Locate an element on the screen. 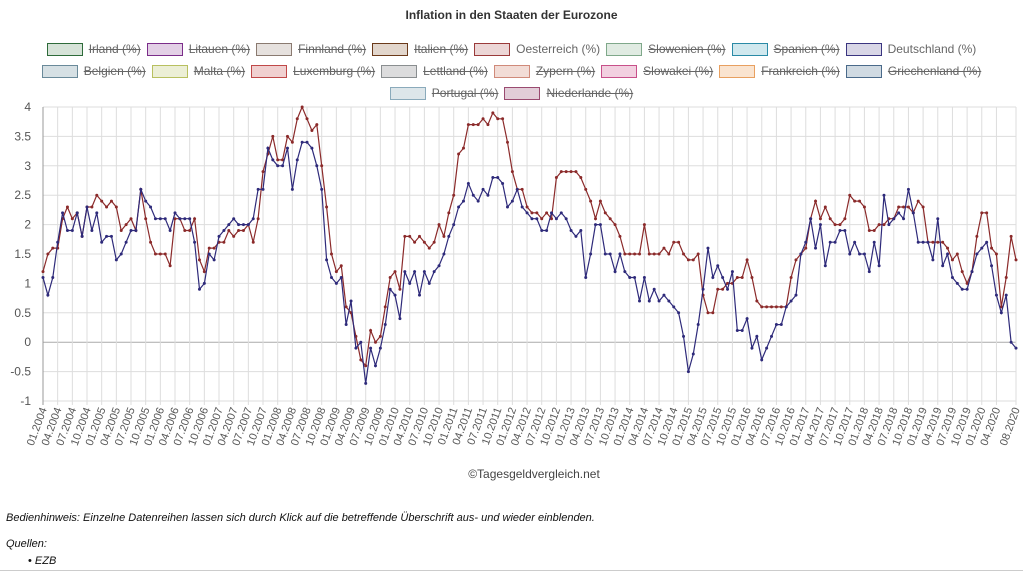  y-tick-label: 4 is located at coordinates (27, 107).